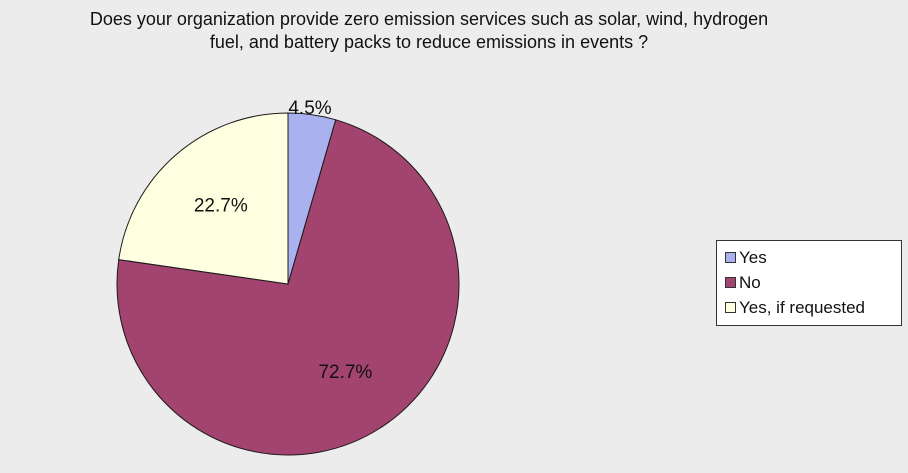 The image size is (908, 473). Describe the element at coordinates (730, 282) in the screenshot. I see `legend-swatch-no` at that location.